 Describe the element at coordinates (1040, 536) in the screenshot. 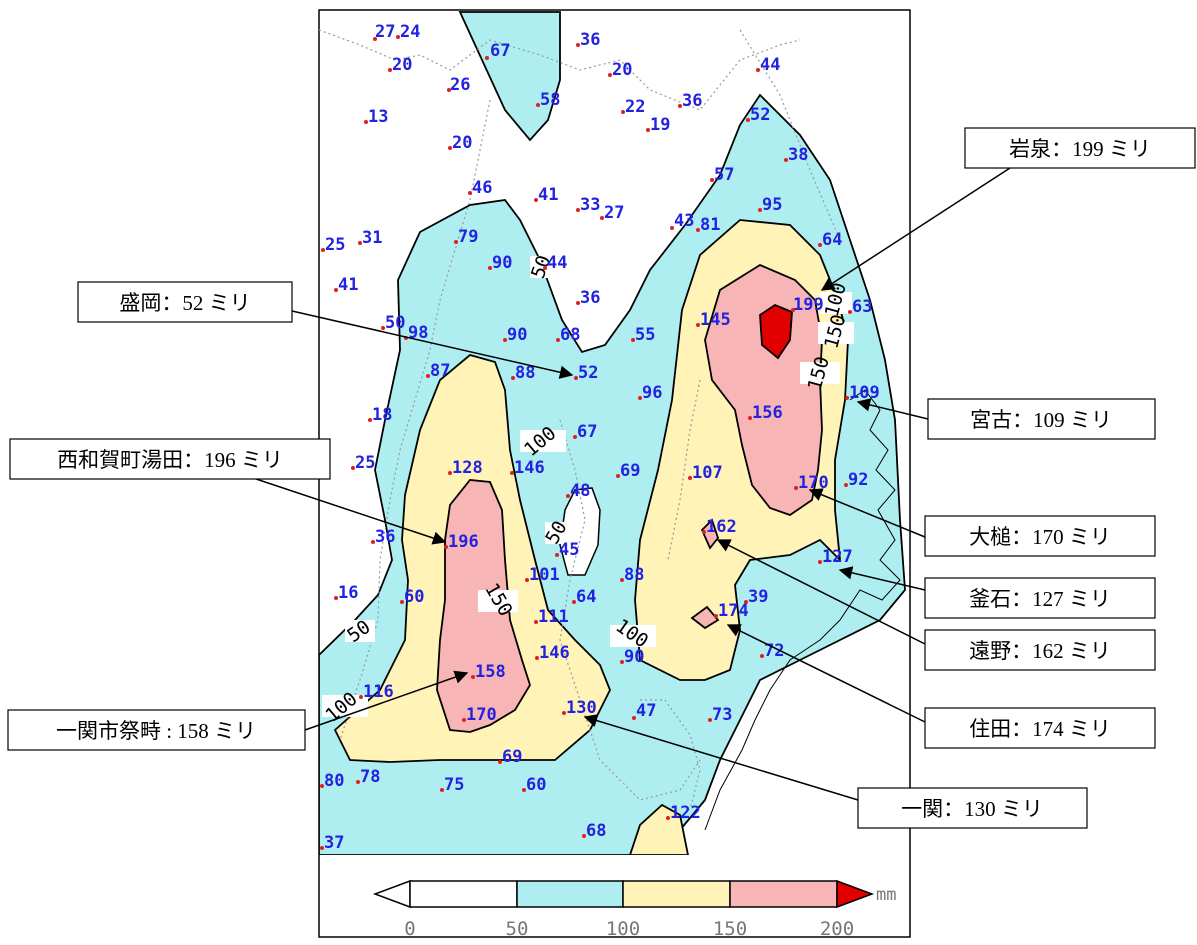

I see `callout-otsuchi: 大槌：170 ミリ` at that location.